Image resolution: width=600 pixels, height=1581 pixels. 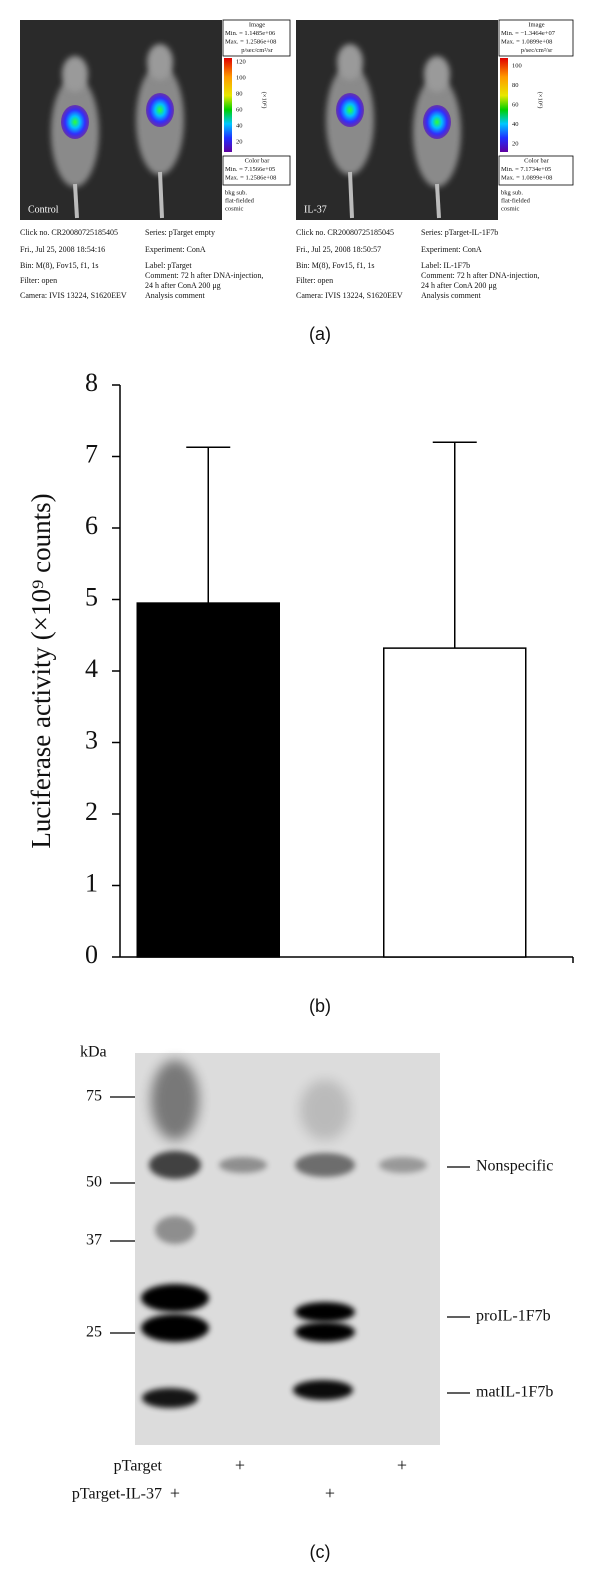 I want to click on colorbar-min: Min. = 7.1566e+05, so click(x=250, y=169).